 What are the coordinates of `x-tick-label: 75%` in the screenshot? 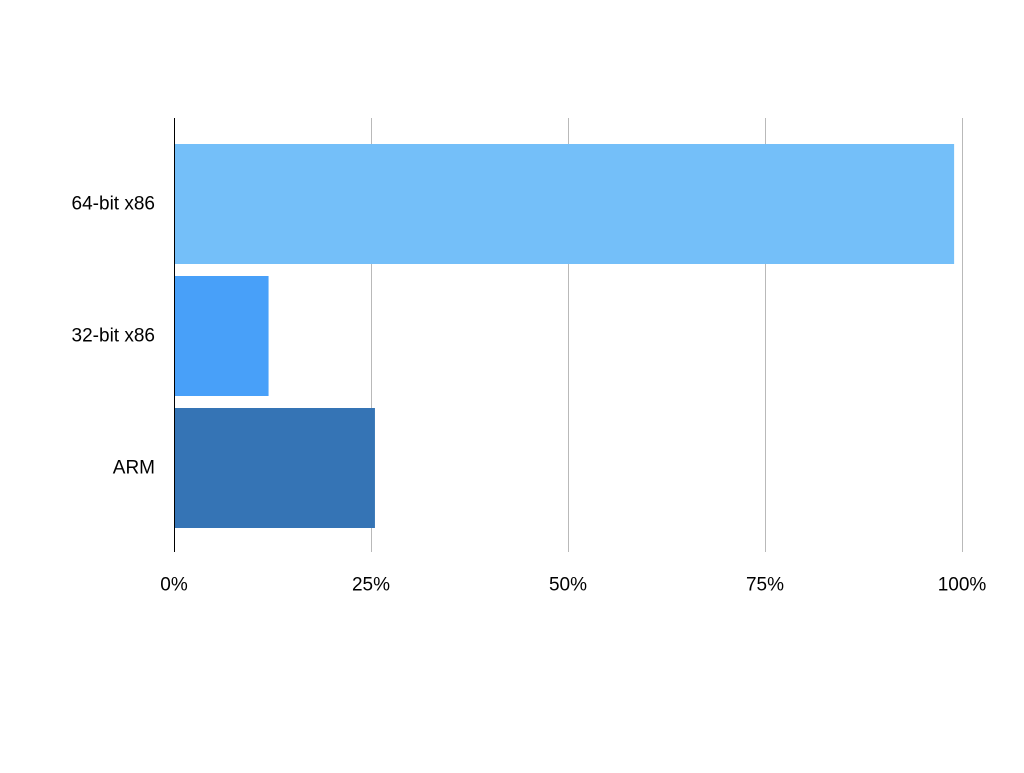 It's located at (765, 585).